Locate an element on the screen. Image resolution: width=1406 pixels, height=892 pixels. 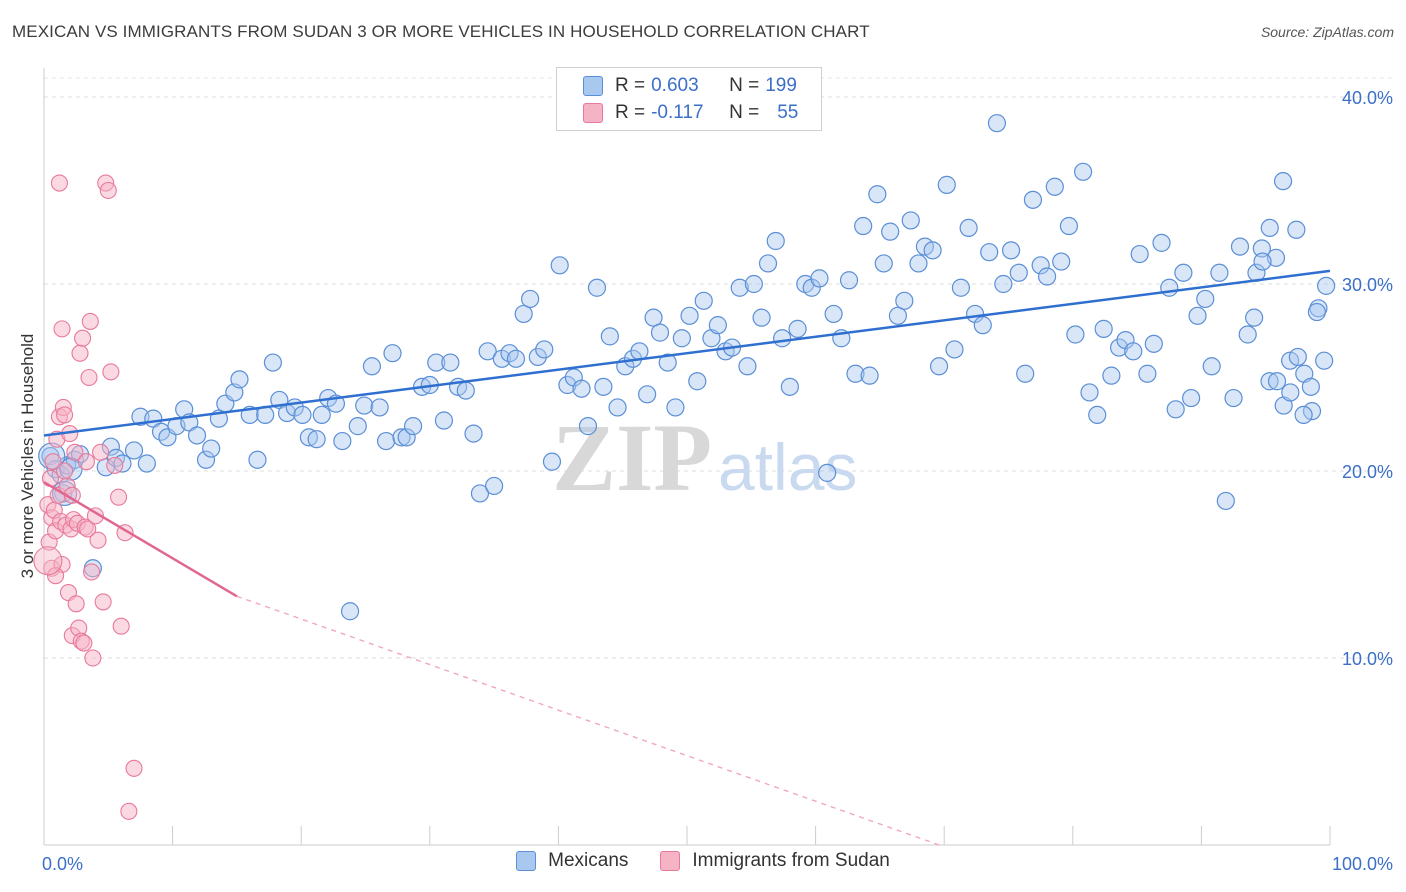
watermark: ZIP atlas is located at coordinates (704, 457).